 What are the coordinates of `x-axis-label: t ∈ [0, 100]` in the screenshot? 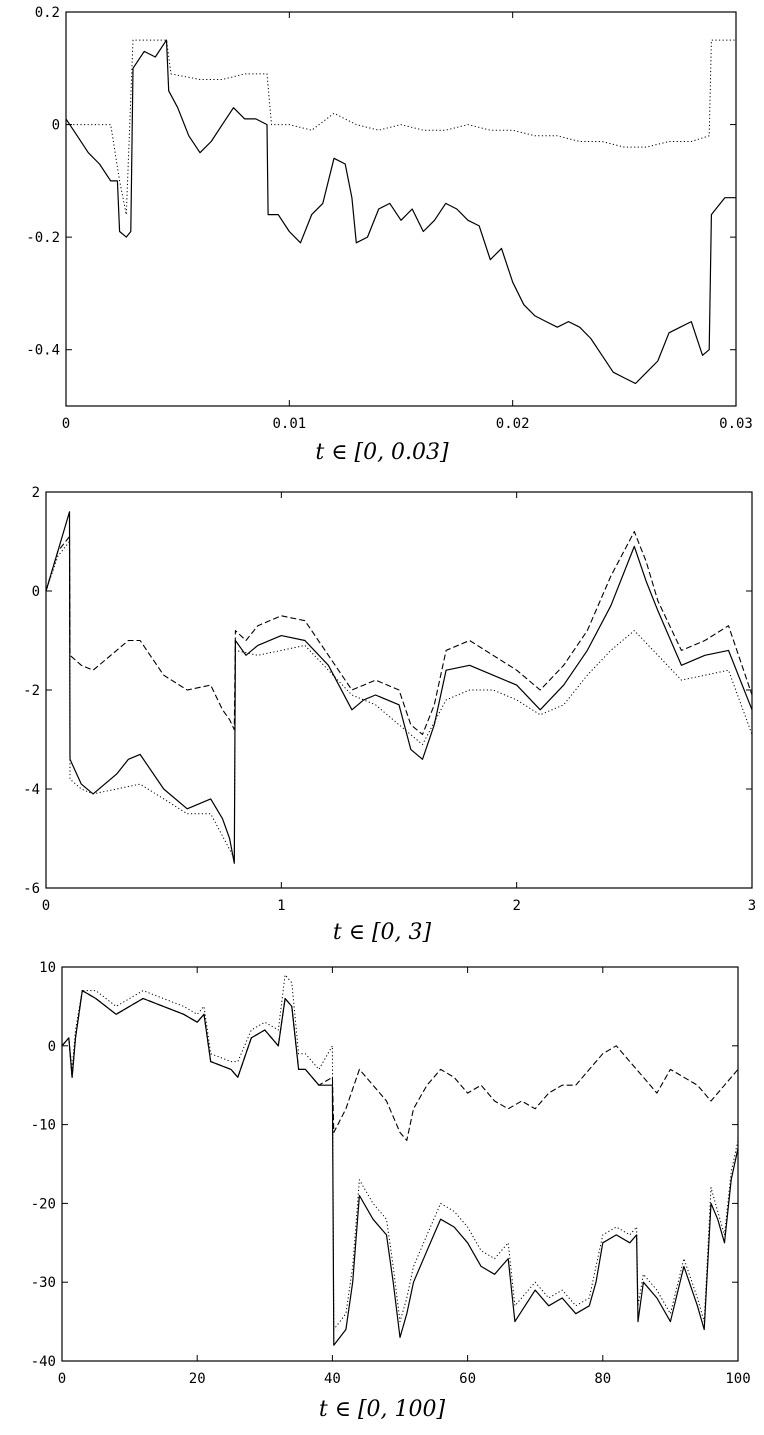 It's located at (382, 1409).